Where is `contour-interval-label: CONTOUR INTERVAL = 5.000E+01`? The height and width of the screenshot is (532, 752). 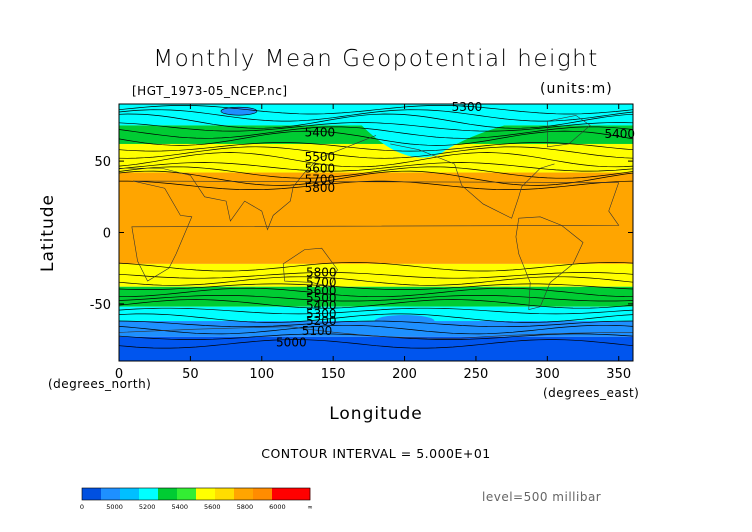 contour-interval-label: CONTOUR INTERVAL = 5.000E+01 is located at coordinates (376, 453).